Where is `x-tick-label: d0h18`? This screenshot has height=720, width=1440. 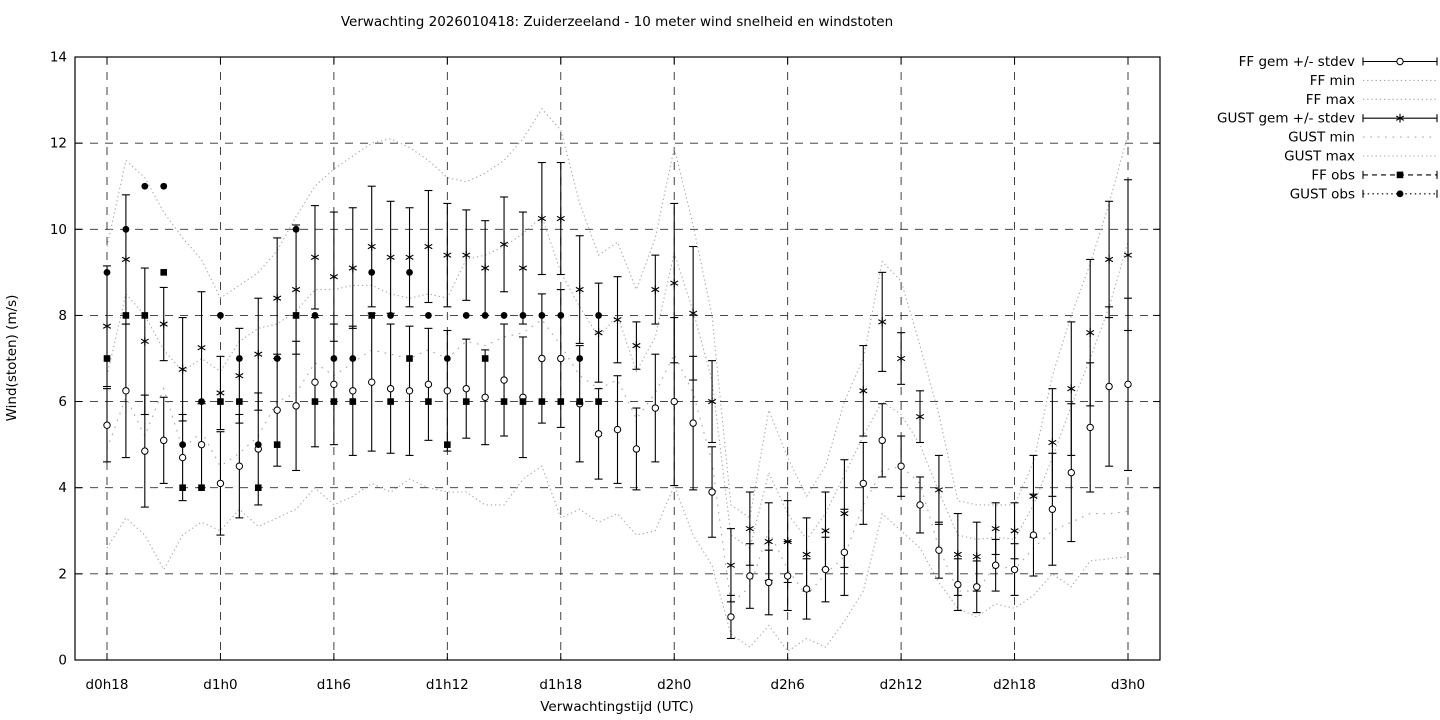 x-tick-label: d0h18 is located at coordinates (107, 685).